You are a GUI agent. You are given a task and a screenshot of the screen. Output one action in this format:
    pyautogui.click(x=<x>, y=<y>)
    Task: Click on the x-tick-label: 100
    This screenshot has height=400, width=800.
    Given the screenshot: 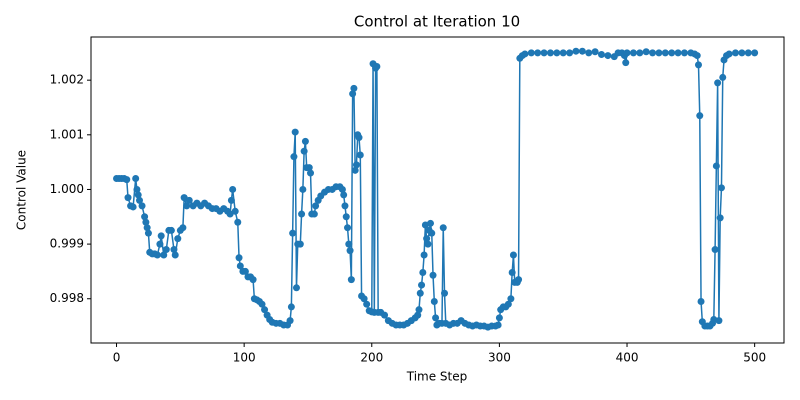 What is the action you would take?
    pyautogui.click(x=244, y=358)
    